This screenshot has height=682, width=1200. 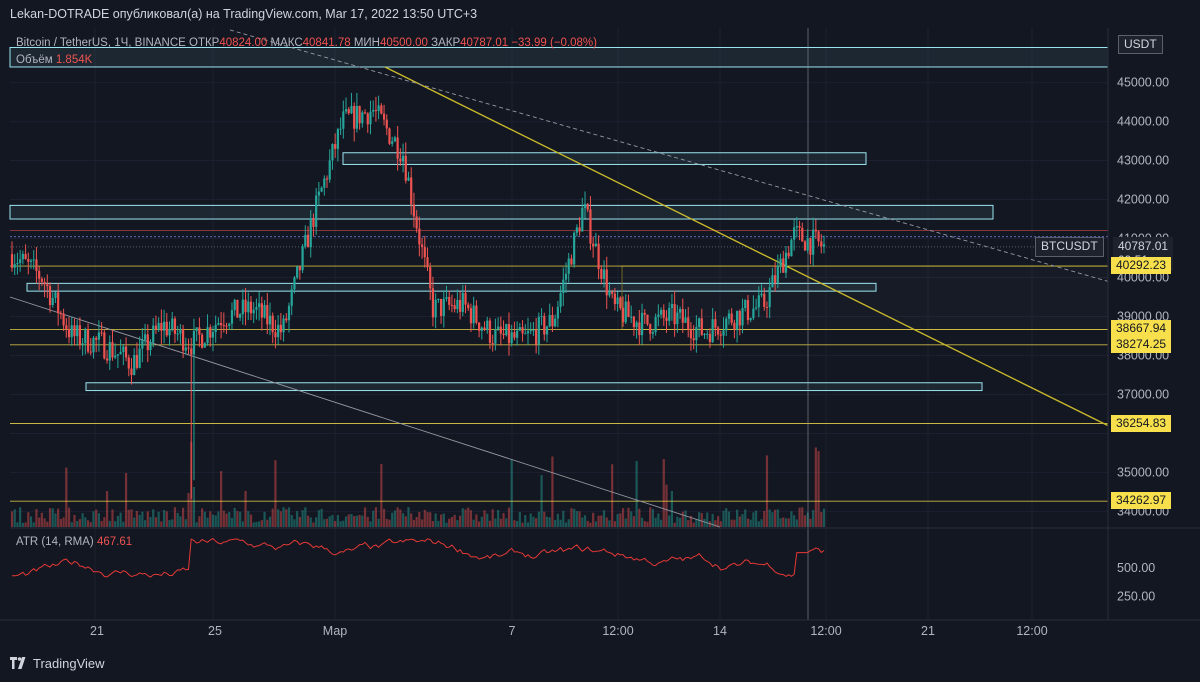 I want to click on legend-symbol: Bitcoin / TetherUS, 1Ч, BINANCE, so click(x=101, y=43).